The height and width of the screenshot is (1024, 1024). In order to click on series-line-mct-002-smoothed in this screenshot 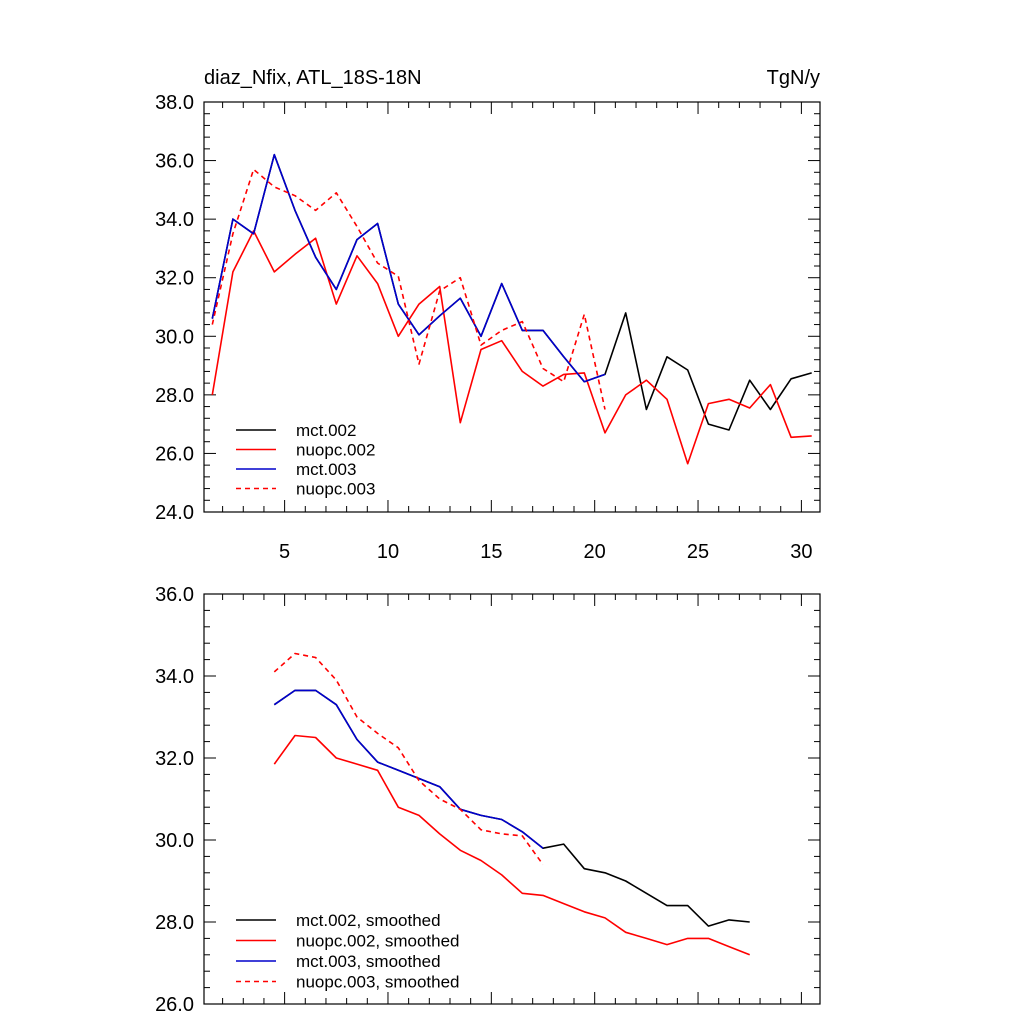, I will do `click(511, 808)`.